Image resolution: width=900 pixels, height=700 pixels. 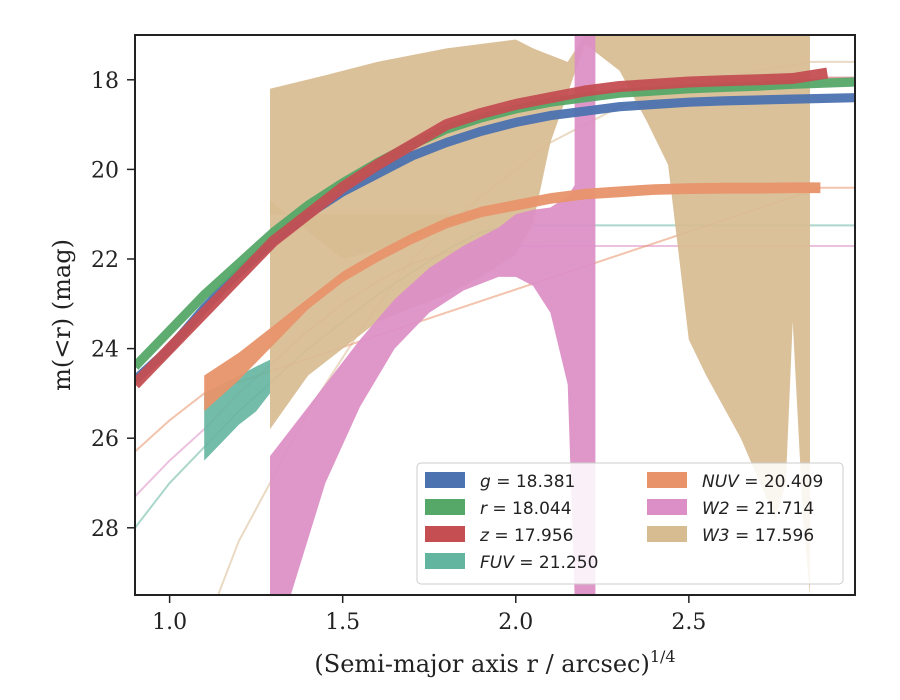 I want to click on x-axis: 1.0 1.5 2.0 2.5, so click(x=429, y=615).